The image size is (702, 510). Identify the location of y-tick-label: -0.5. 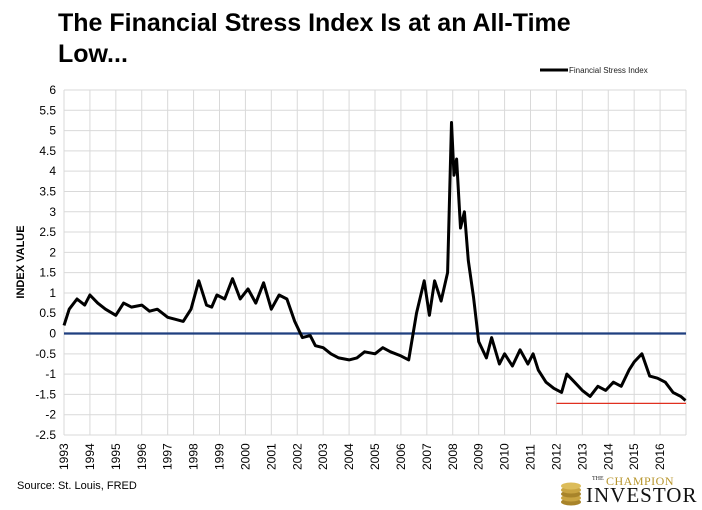
(45, 354).